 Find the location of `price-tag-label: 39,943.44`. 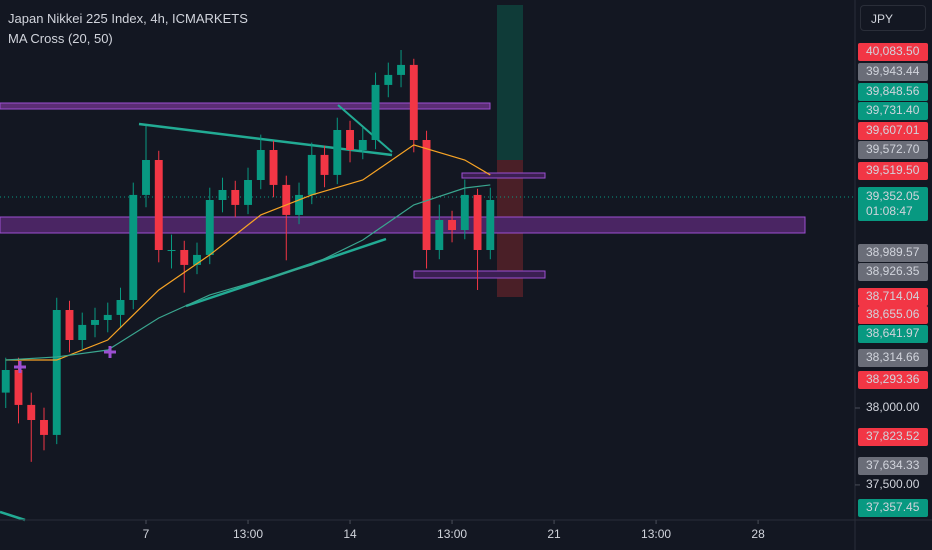

price-tag-label: 39,943.44 is located at coordinates (893, 71).